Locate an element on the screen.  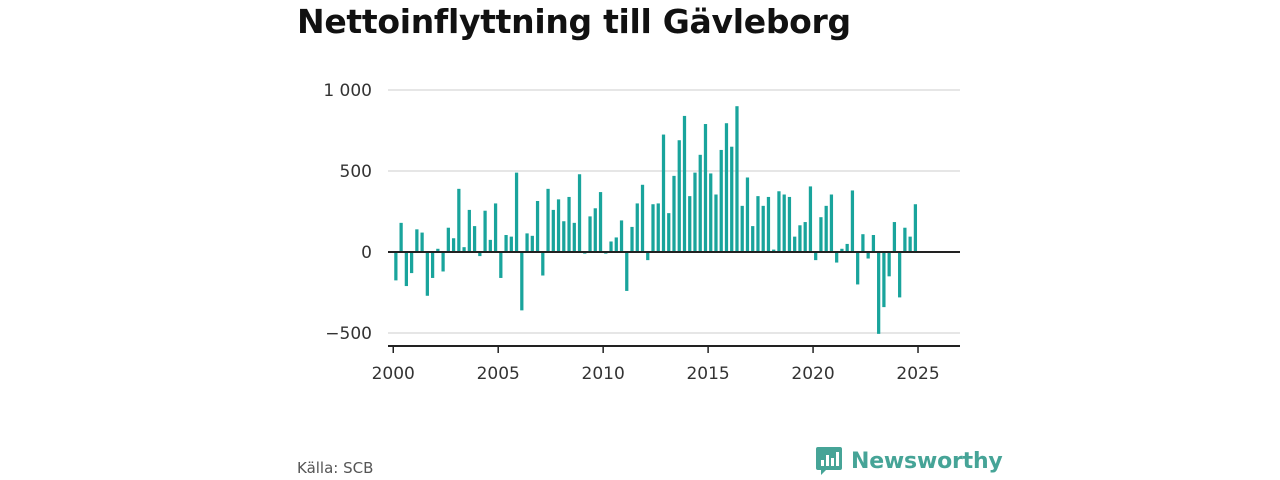
x-tick-label: 2020 is located at coordinates (812, 374).